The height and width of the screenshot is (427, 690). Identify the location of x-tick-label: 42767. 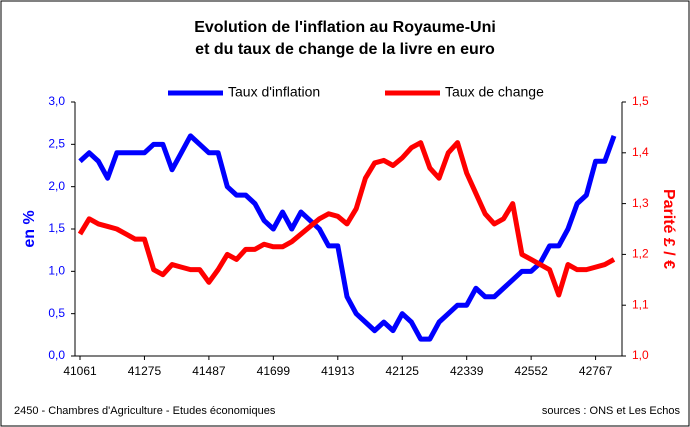
(596, 371).